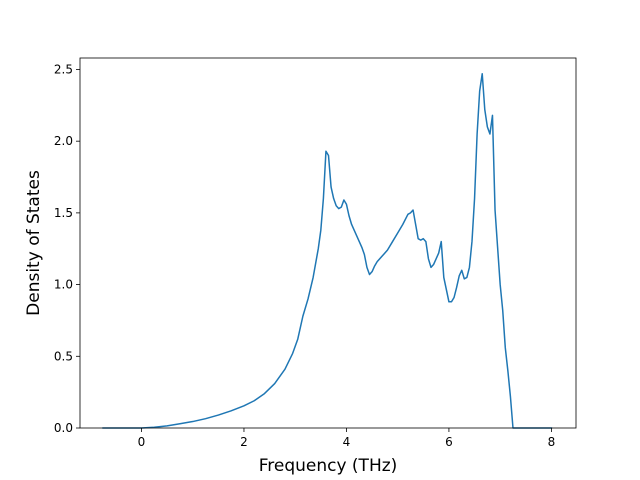 This screenshot has width=640, height=480. I want to click on x-tick-label: 0, so click(142, 442).